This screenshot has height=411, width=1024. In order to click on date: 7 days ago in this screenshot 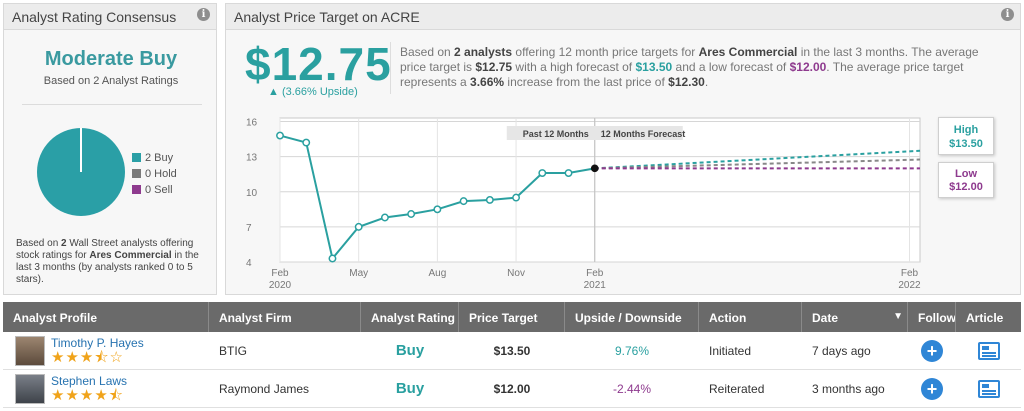, I will do `click(841, 350)`.